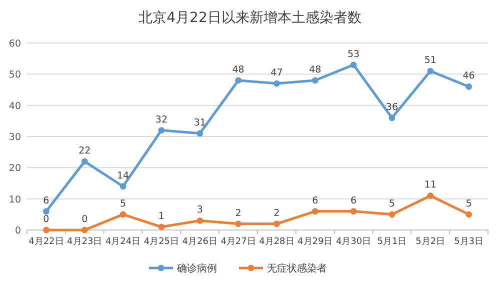 The width and height of the screenshot is (500, 282). What do you see at coordinates (297, 268) in the screenshot?
I see `legend-label: 无症状感染者` at bounding box center [297, 268].